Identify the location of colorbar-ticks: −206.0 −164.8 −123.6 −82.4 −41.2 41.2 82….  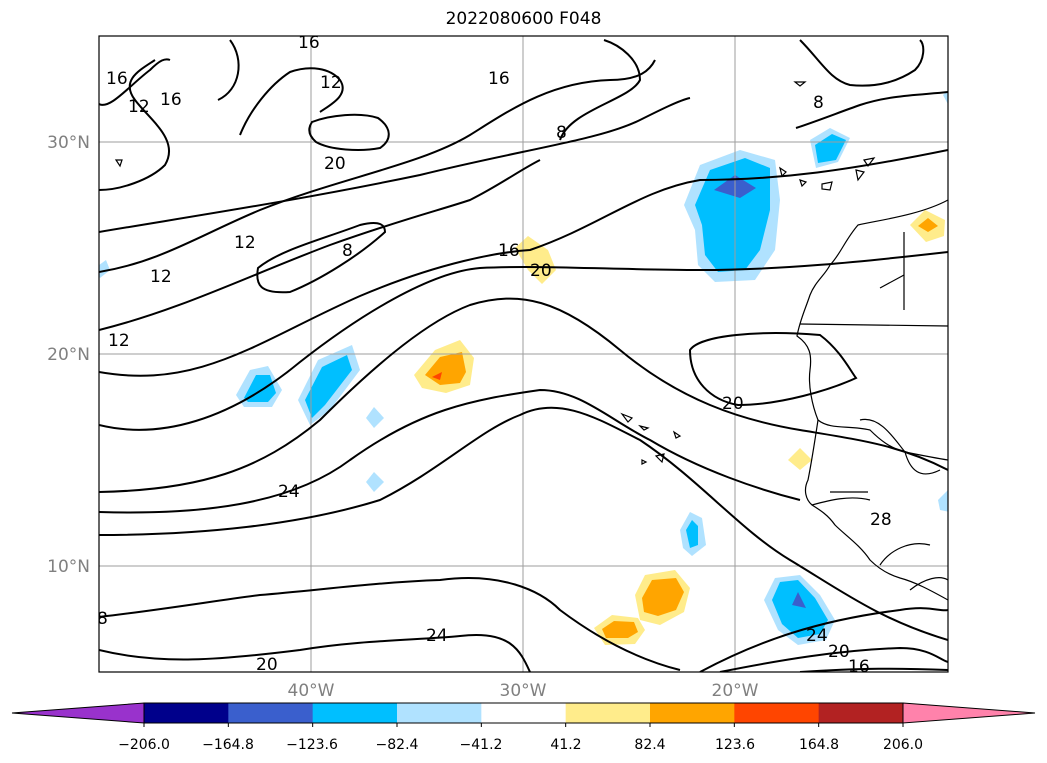
(520, 745).